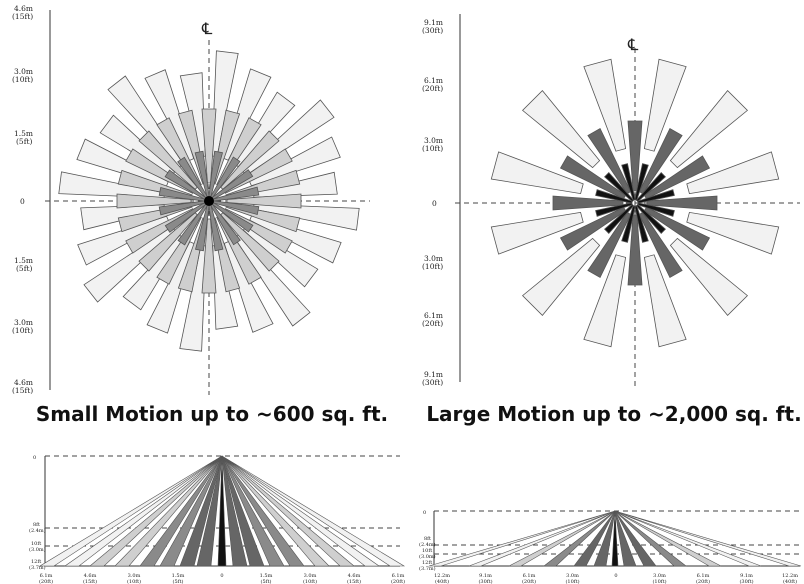 Image resolution: width=804 pixels, height=584 pixels. What do you see at coordinates (790, 576) in the screenshot?
I see `distance-label: 12.2m` at bounding box center [790, 576].